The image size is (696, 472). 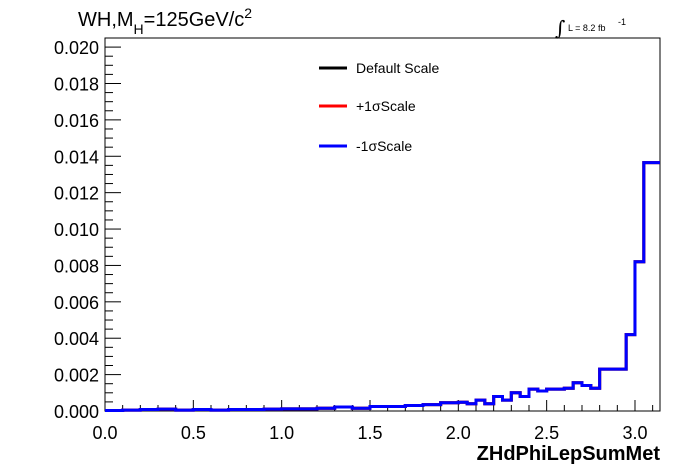 I want to click on y-tick-label: 0.008, so click(x=76, y=266).